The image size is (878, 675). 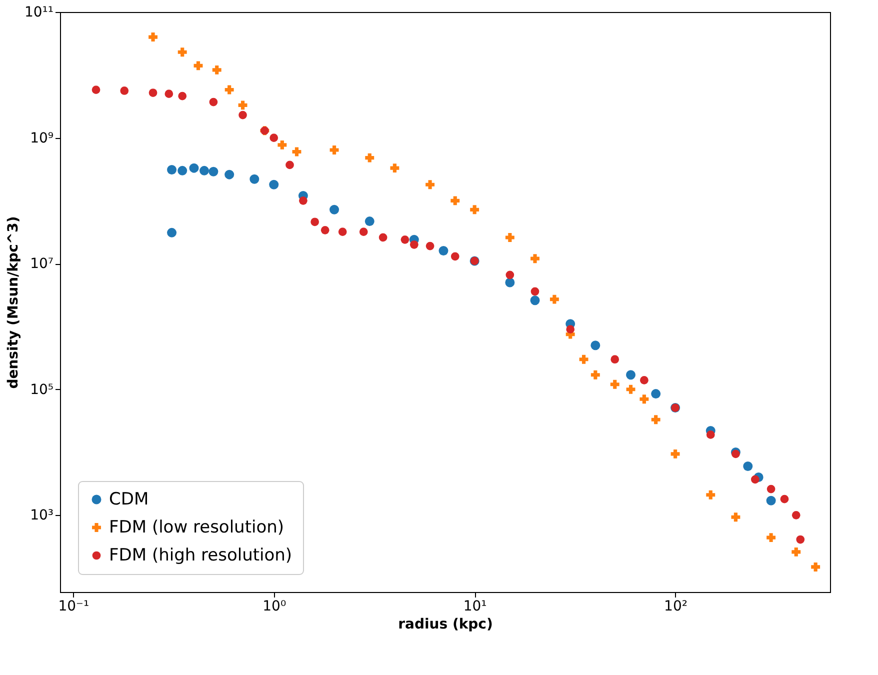 What do you see at coordinates (74, 606) in the screenshot?
I see `x-tick-label: 10⁻¹` at bounding box center [74, 606].